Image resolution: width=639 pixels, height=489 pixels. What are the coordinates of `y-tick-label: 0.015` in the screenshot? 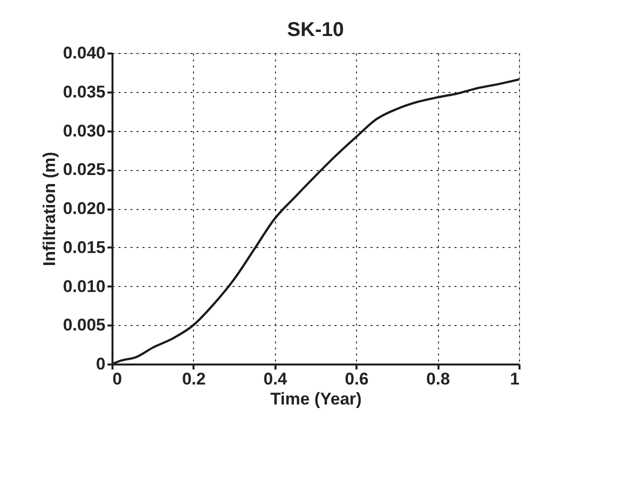 It's located at (84, 247).